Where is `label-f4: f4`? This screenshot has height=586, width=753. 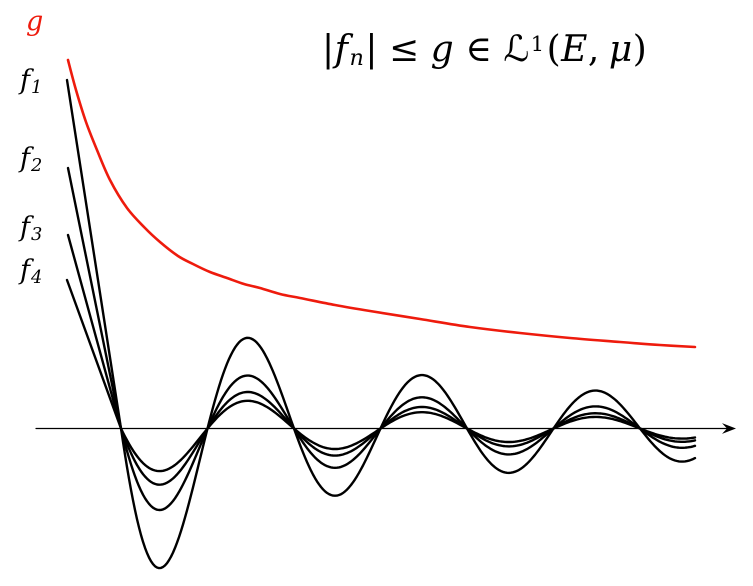
label-f4: f4 is located at coordinates (31, 270).